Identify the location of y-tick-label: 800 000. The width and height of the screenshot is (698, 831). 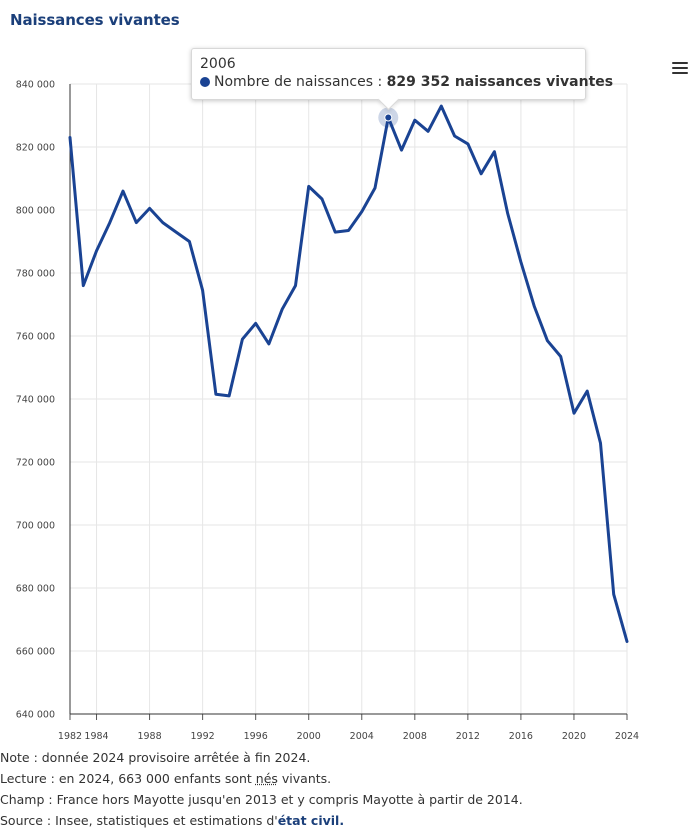
(35, 211).